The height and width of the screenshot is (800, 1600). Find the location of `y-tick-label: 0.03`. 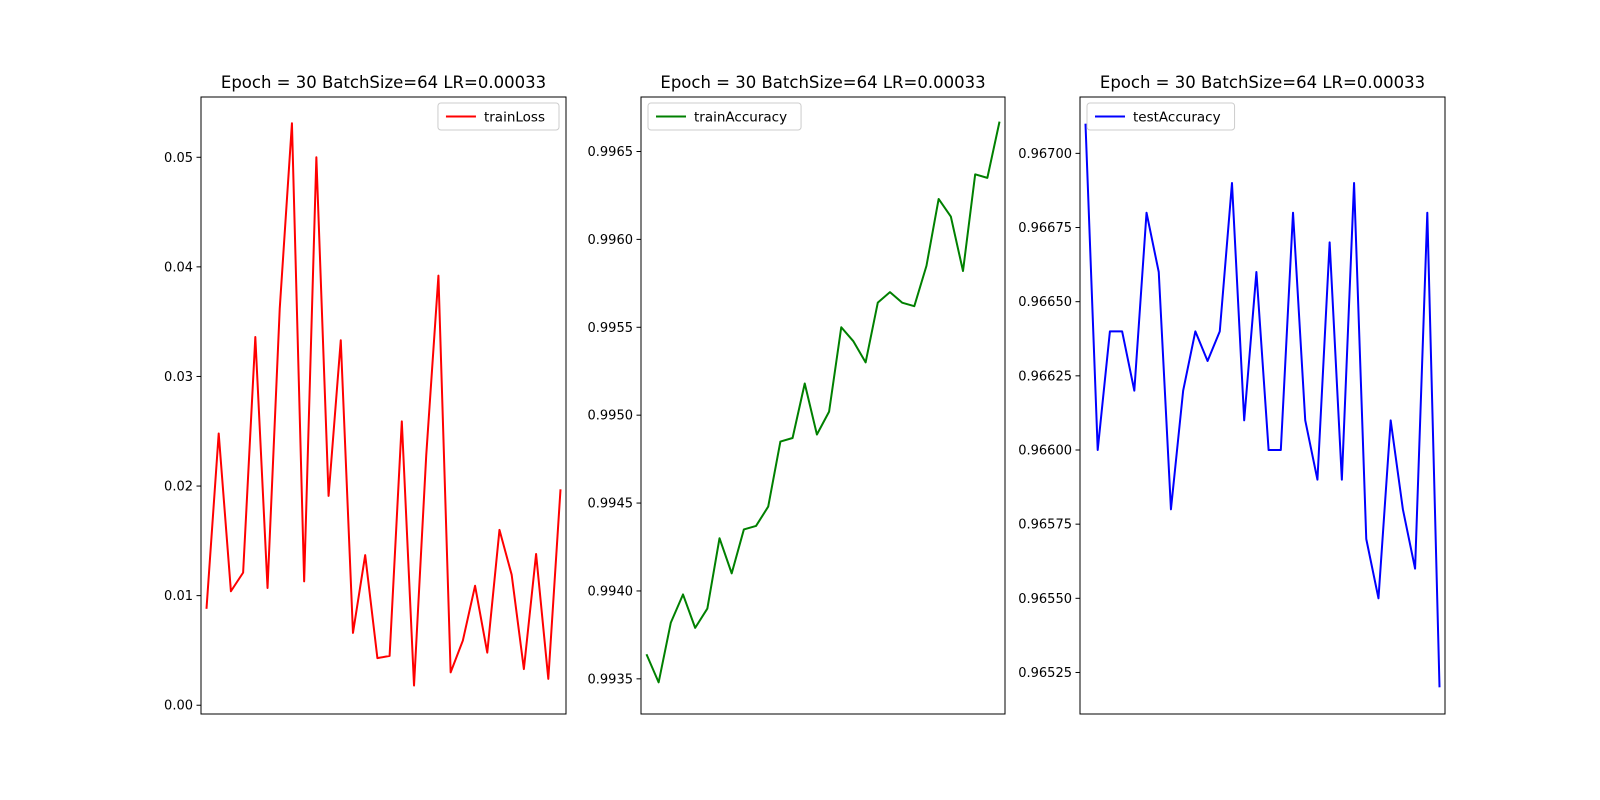

y-tick-label: 0.03 is located at coordinates (178, 377).